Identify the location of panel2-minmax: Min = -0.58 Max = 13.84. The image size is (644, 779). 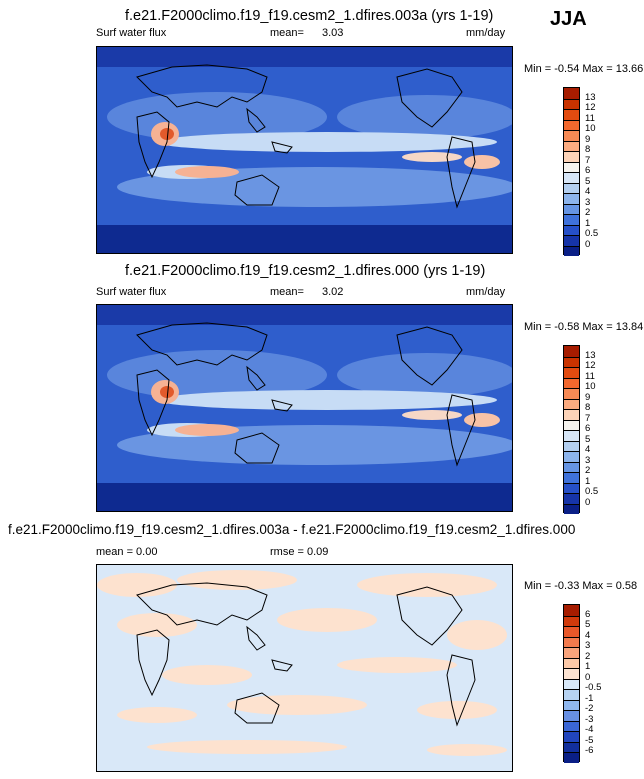
(584, 327).